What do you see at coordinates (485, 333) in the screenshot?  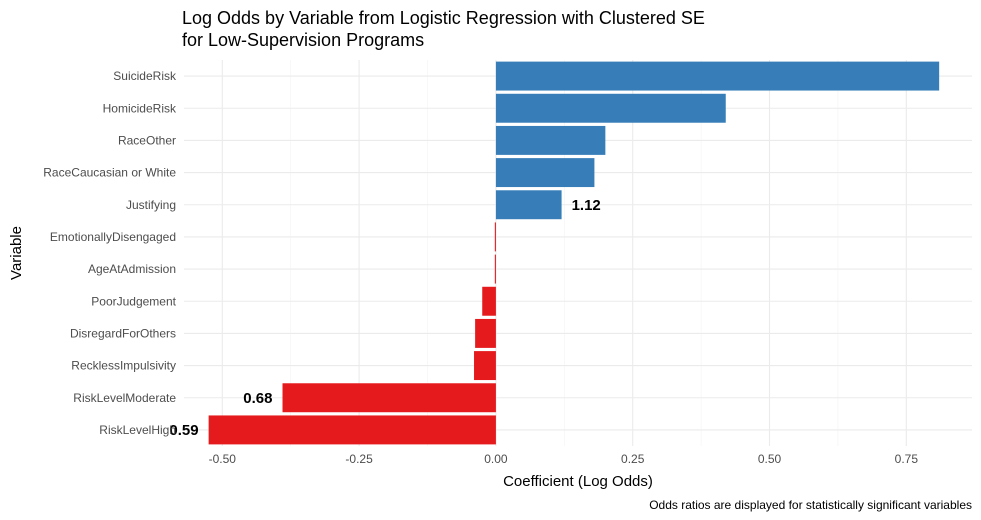 I see `bar-disregardforothers` at bounding box center [485, 333].